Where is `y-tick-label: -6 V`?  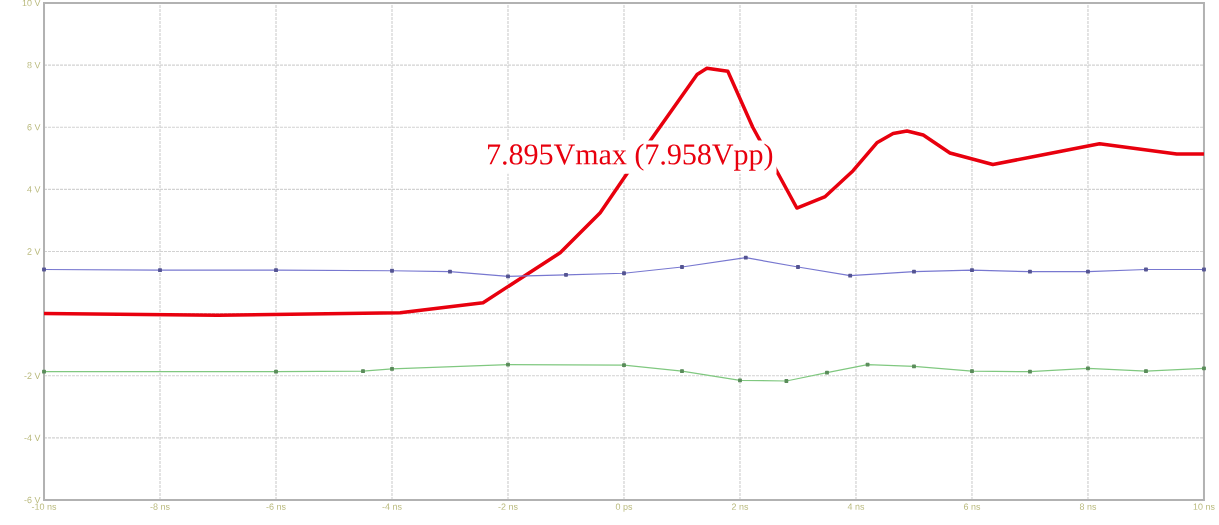
y-tick-label: -6 V is located at coordinates (32, 500).